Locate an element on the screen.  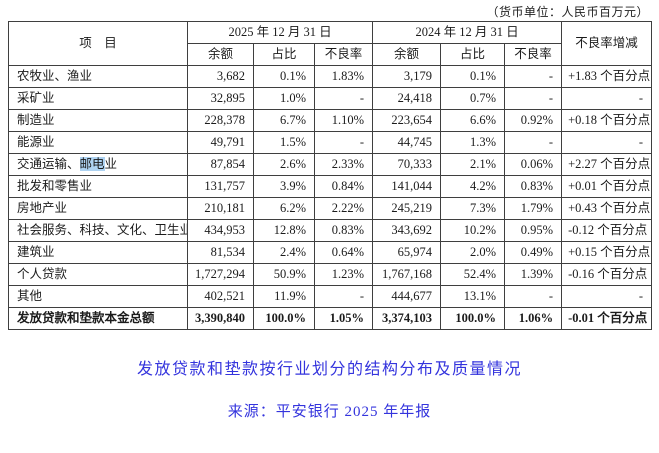
cell-value: 228,378 is located at coordinates (220, 120).